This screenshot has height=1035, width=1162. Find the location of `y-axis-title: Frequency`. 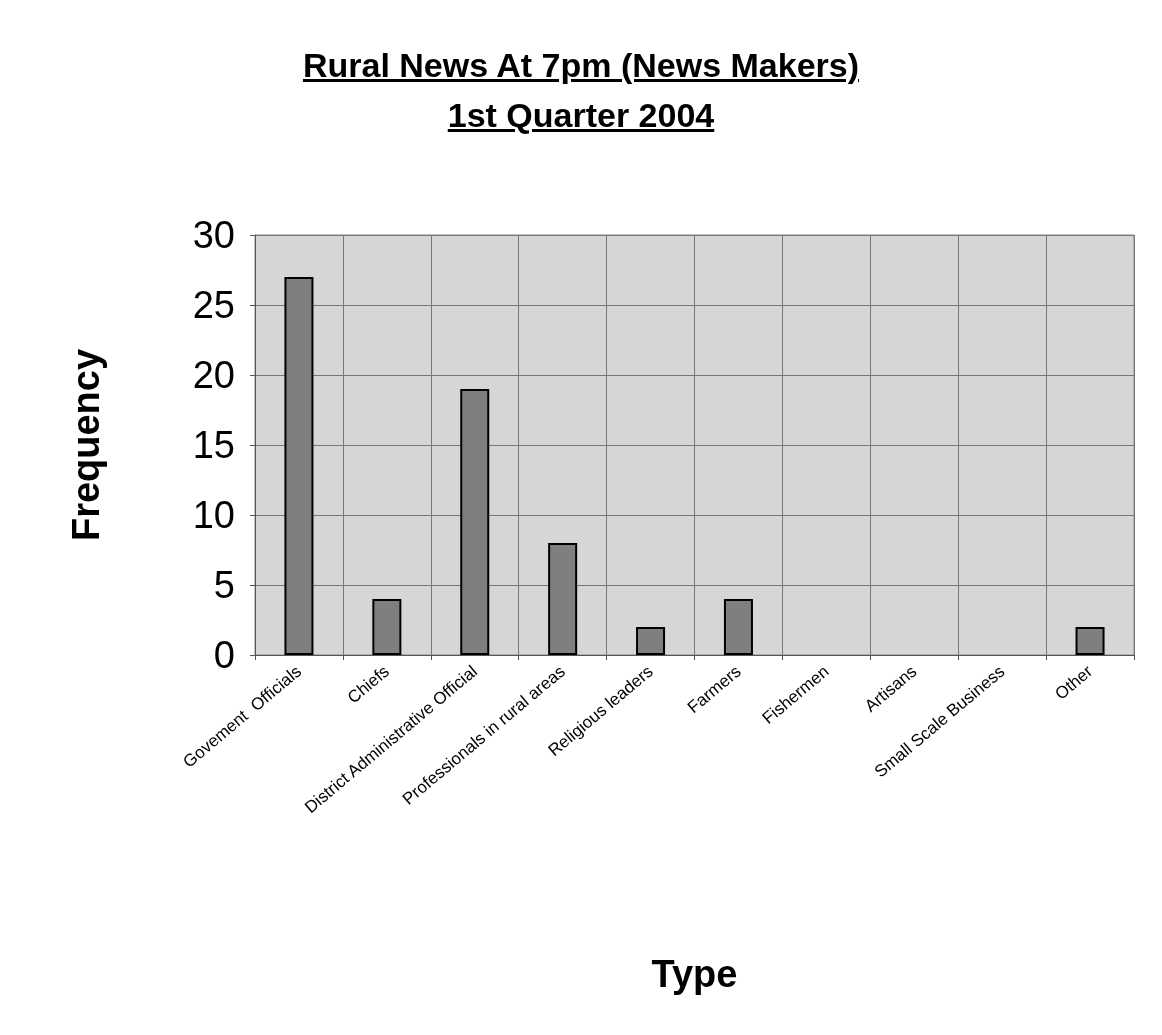

y-axis-title: Frequency is located at coordinates (86, 445).